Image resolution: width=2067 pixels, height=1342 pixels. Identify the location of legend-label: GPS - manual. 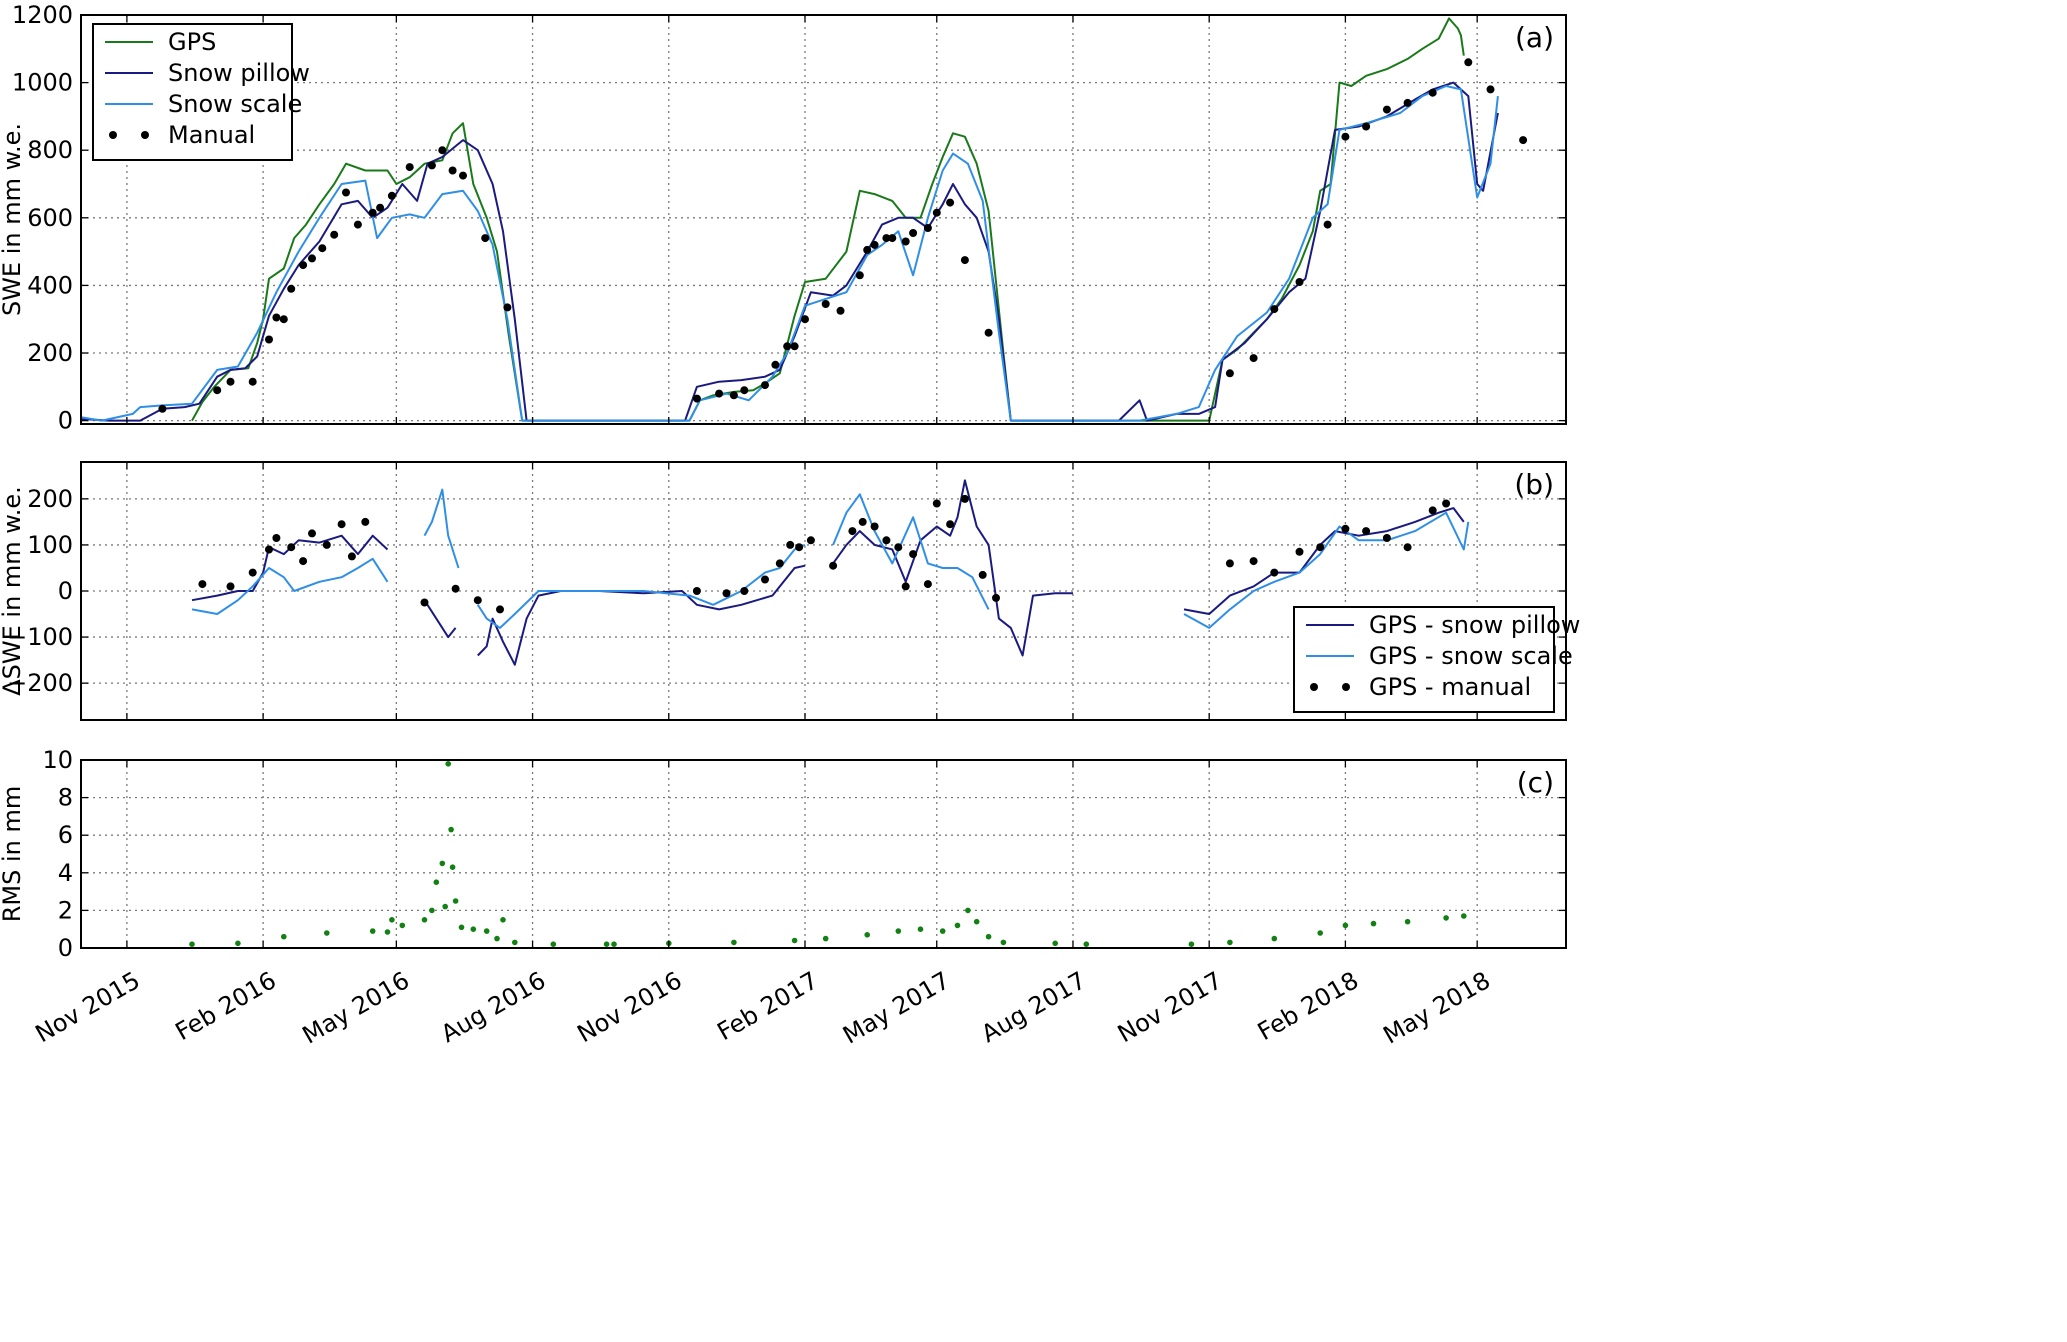
(1450, 687).